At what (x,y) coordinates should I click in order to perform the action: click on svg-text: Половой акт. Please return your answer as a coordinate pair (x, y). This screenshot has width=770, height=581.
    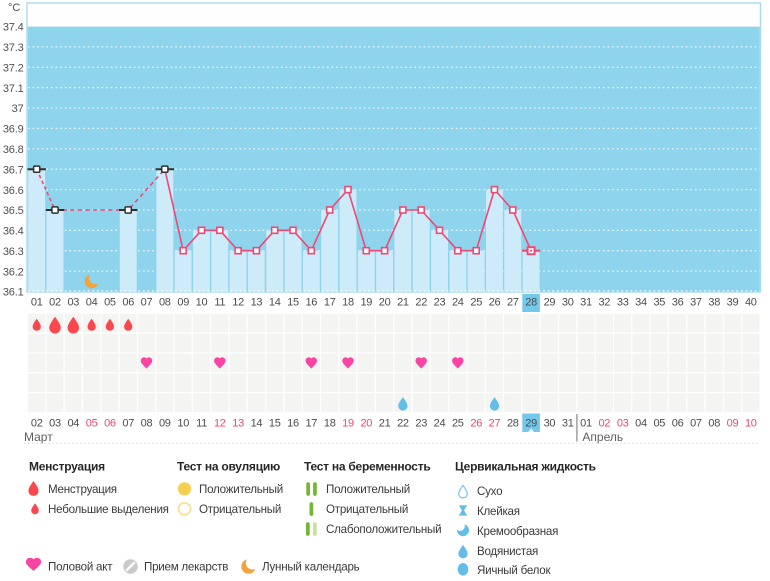
    Looking at the image, I should click on (80, 567).